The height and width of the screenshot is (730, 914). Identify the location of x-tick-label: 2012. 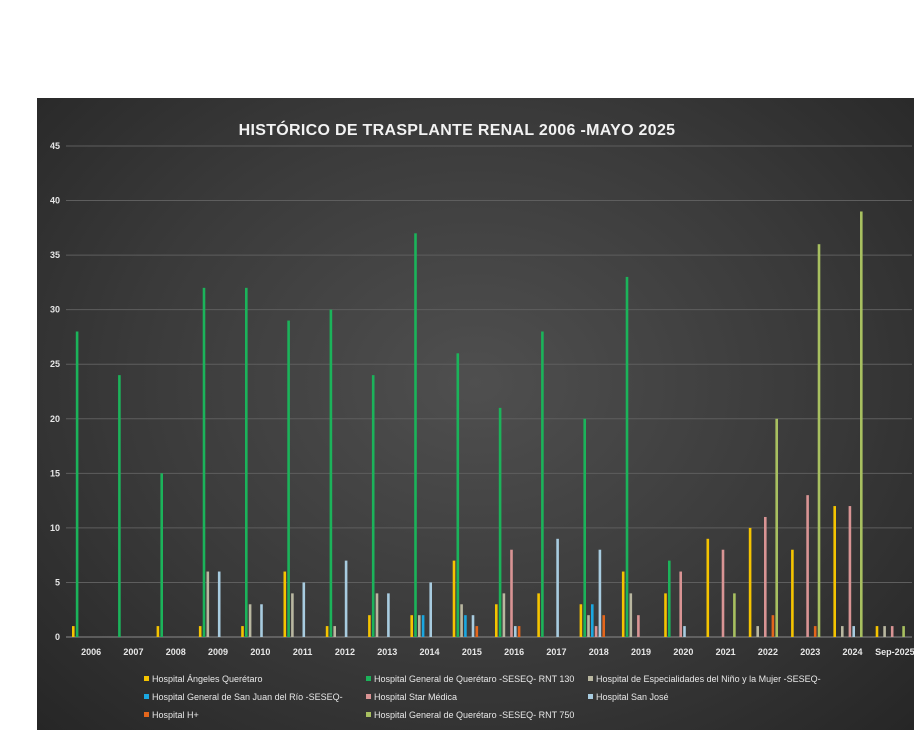
(345, 652).